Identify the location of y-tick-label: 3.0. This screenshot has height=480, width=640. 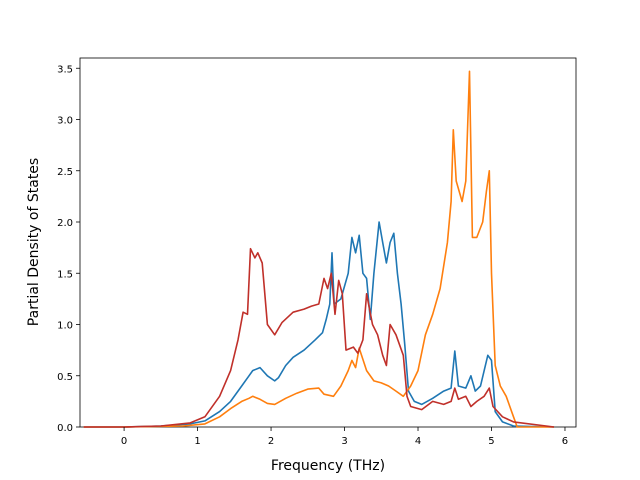
(65, 121).